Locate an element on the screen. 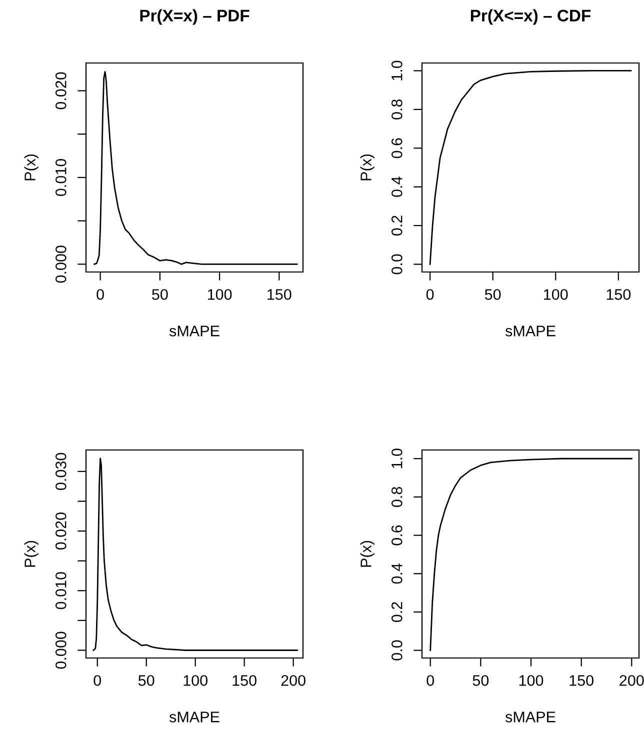 The image size is (644, 733). chart-title: Pr(X<=x) – CDF is located at coordinates (530, 17).